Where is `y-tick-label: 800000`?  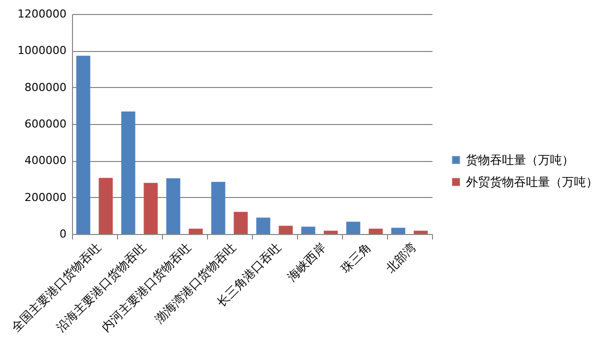 y-tick-label: 800000 is located at coordinates (45, 87).